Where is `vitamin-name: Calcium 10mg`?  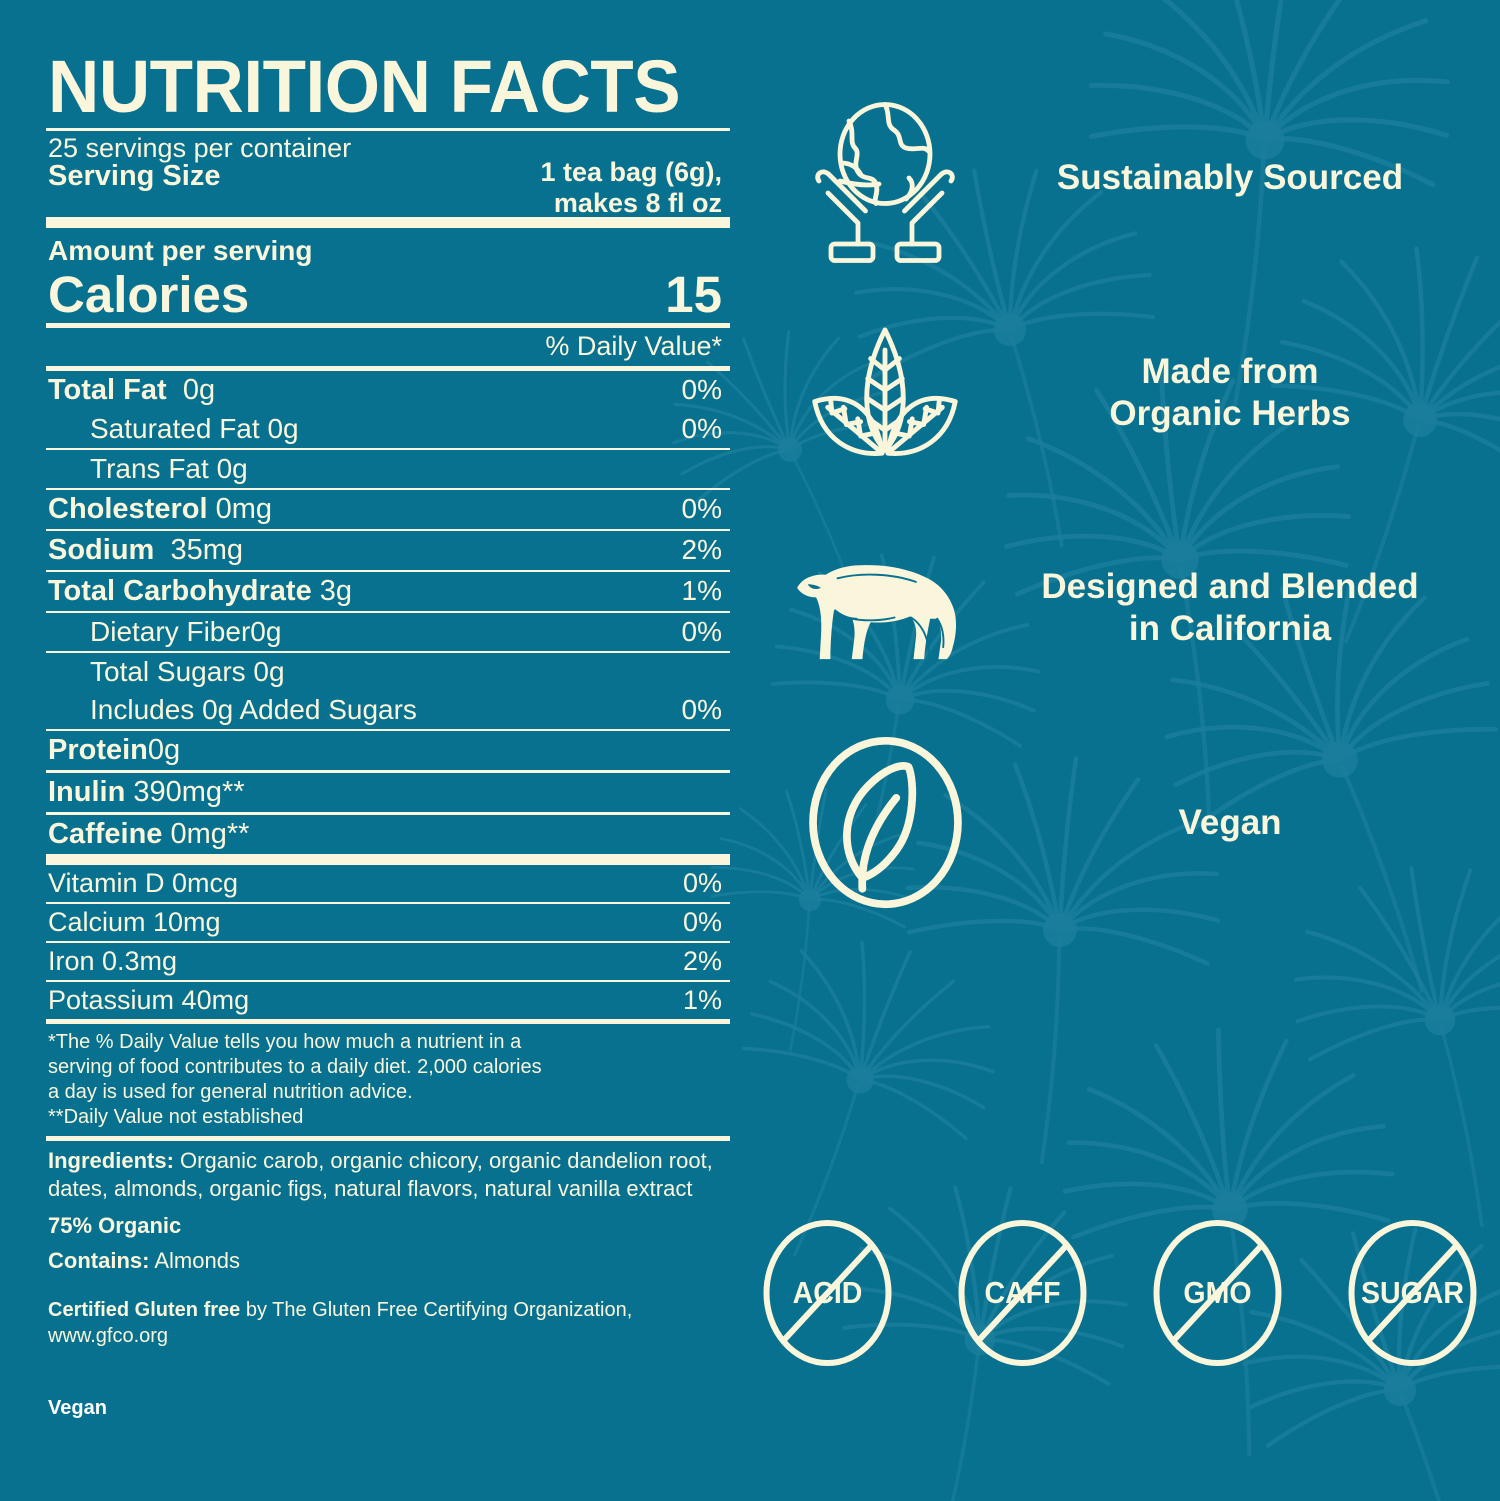
vitamin-name: Calcium 10mg is located at coordinates (134, 922).